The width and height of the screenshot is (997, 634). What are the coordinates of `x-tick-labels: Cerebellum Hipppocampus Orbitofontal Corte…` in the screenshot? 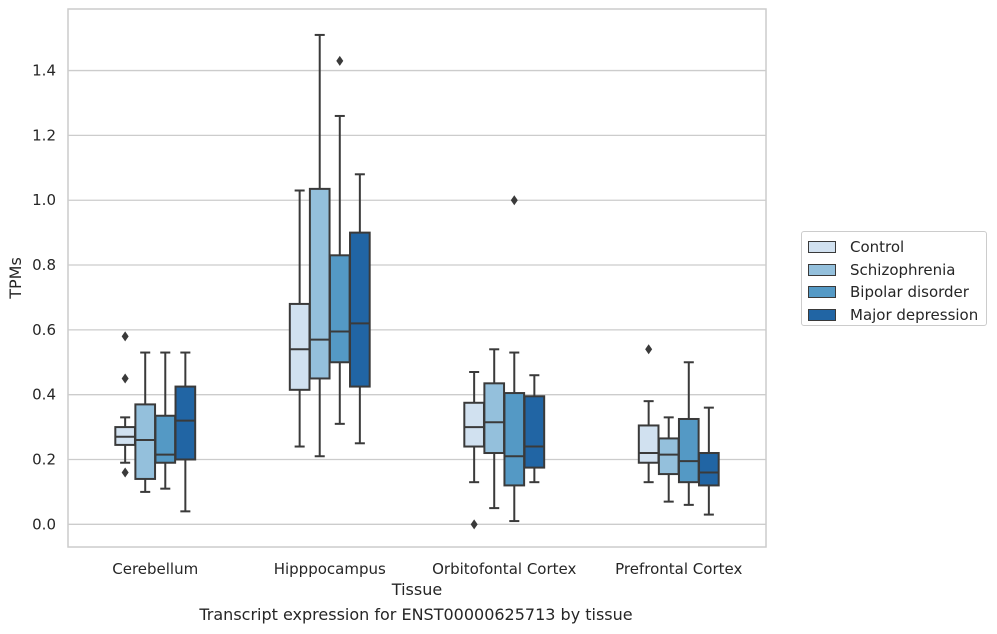 It's located at (427, 569).